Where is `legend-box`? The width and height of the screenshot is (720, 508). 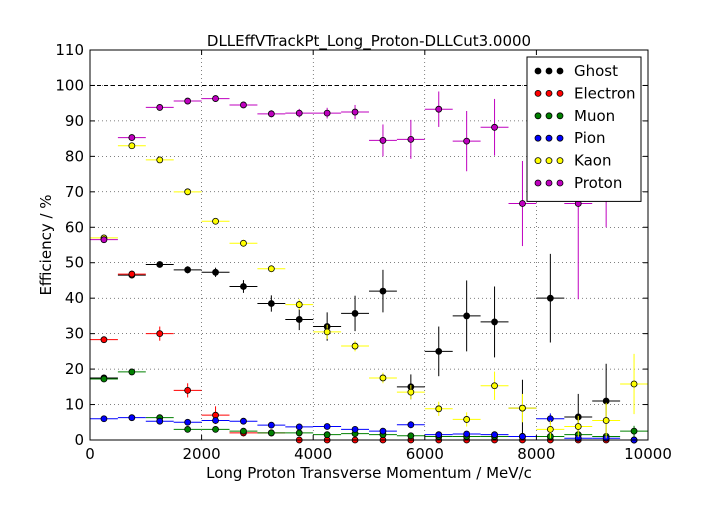
legend-box is located at coordinates (584, 129).